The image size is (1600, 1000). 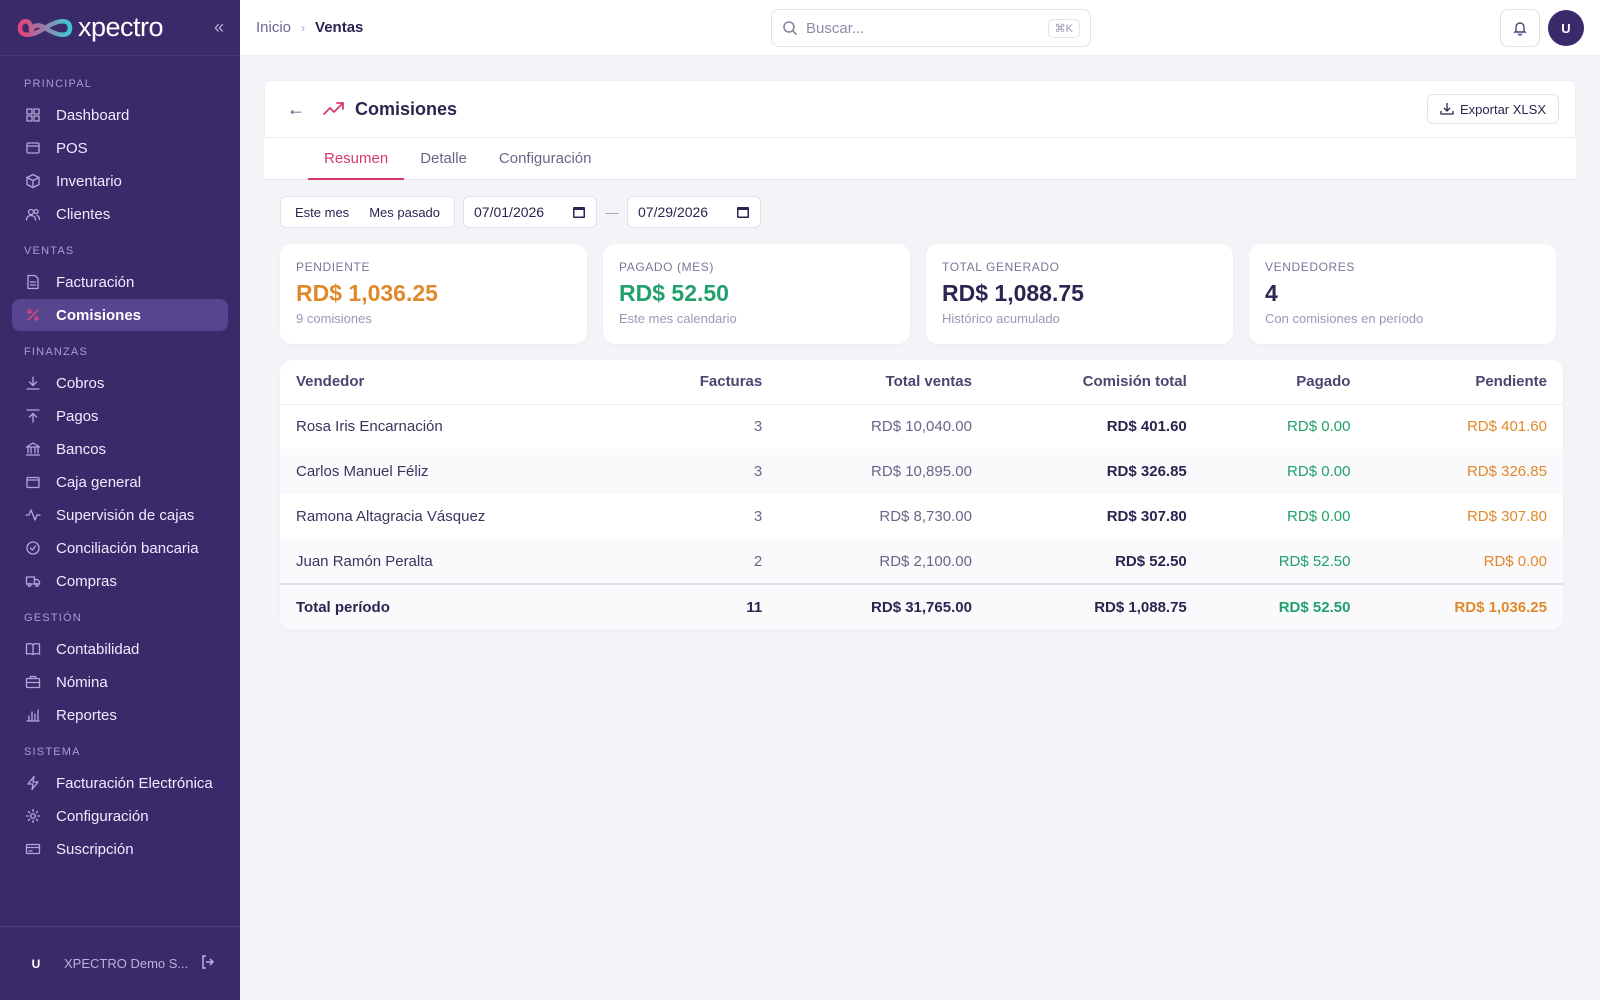 I want to click on sidebar-item-dashboard: Dashboard, so click(x=120, y=115).